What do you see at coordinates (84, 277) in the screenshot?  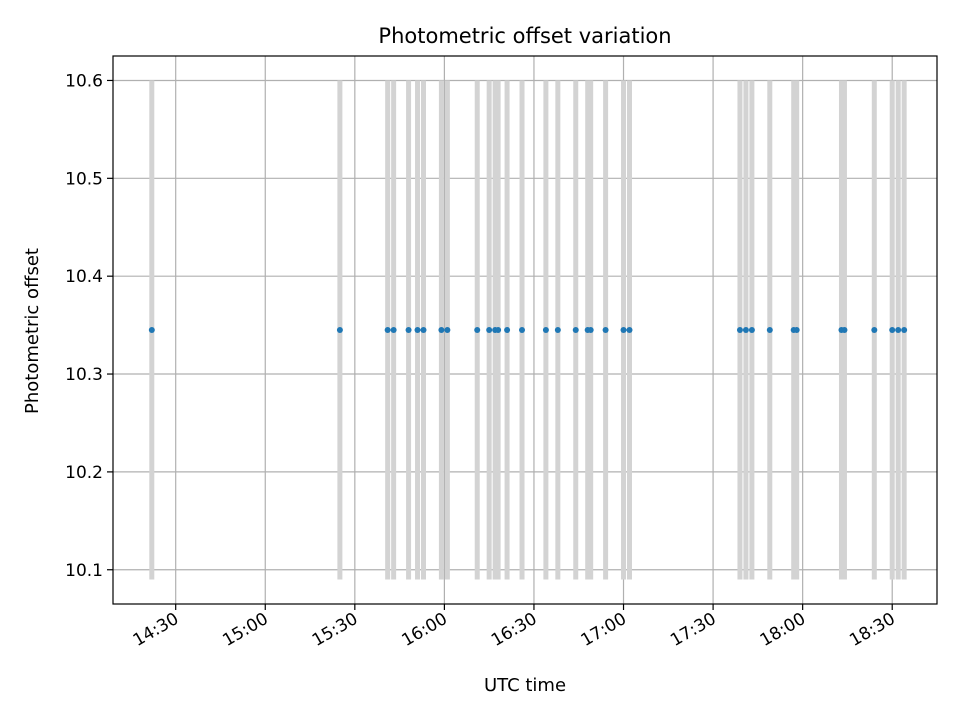 I see `y-tick-label: 10.4` at bounding box center [84, 277].